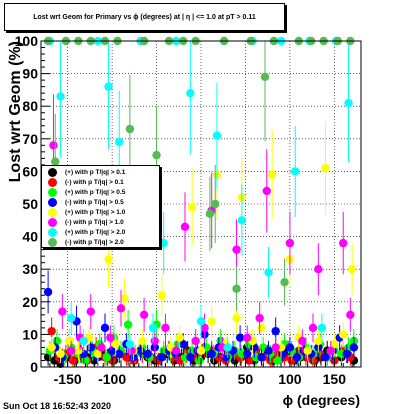 This screenshot has width=400, height=414. What do you see at coordinates (246, 379) in the screenshot?
I see `x-tick-label: 50` at bounding box center [246, 379].